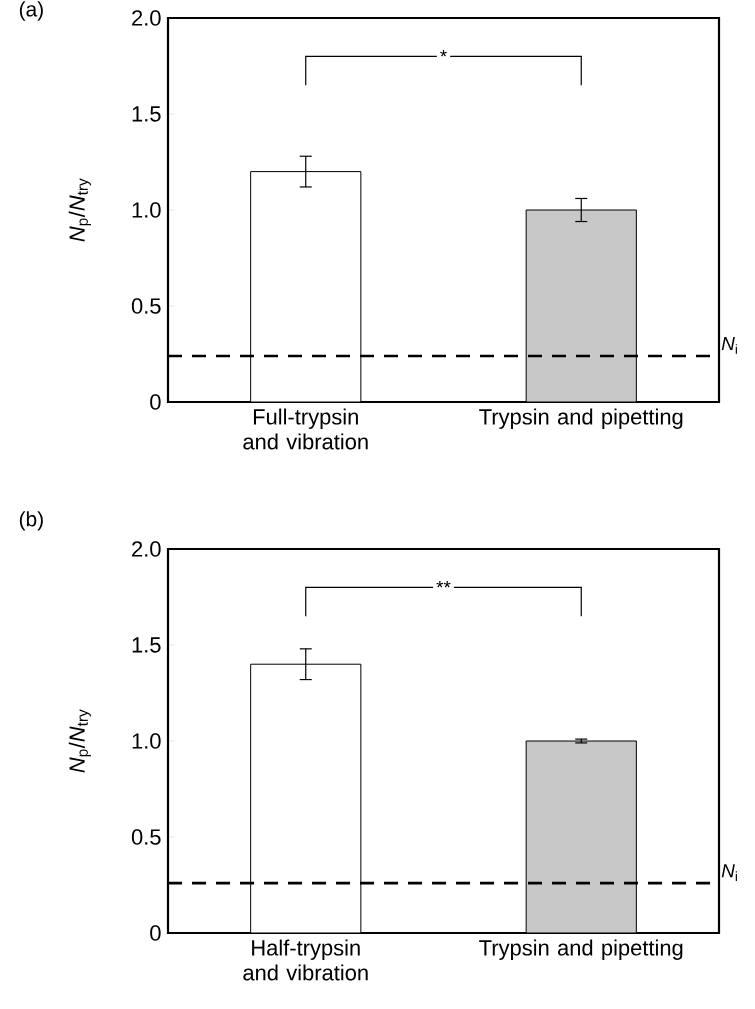  What do you see at coordinates (443, 53) in the screenshot?
I see `annotation: *` at bounding box center [443, 53].